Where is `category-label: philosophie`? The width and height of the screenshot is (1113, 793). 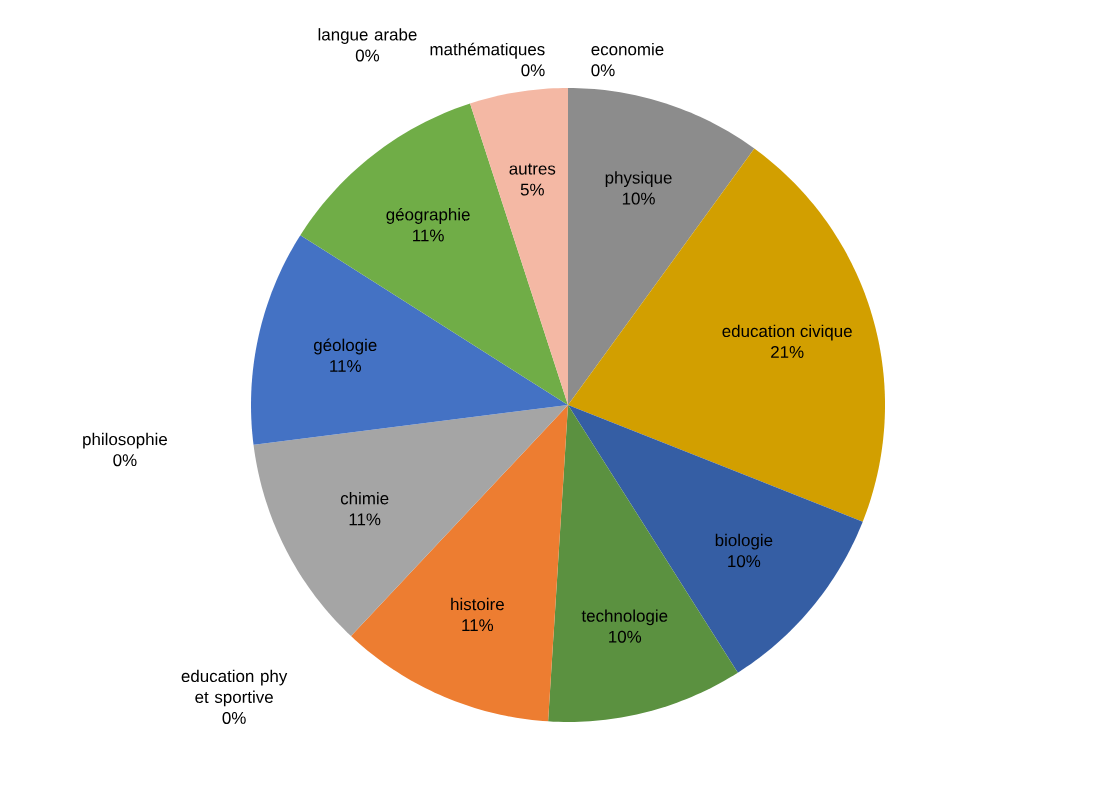 category-label: philosophie is located at coordinates (125, 440).